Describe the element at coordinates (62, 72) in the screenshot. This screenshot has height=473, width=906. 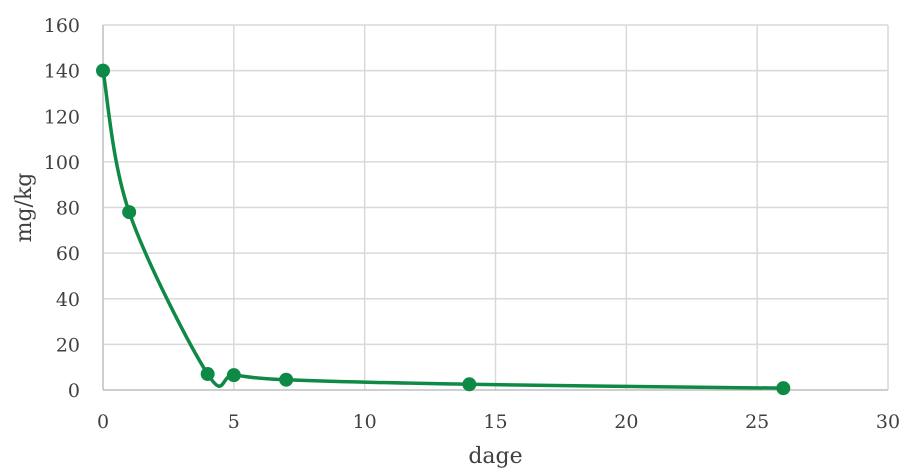
I see `y-tick-label: 140` at that location.